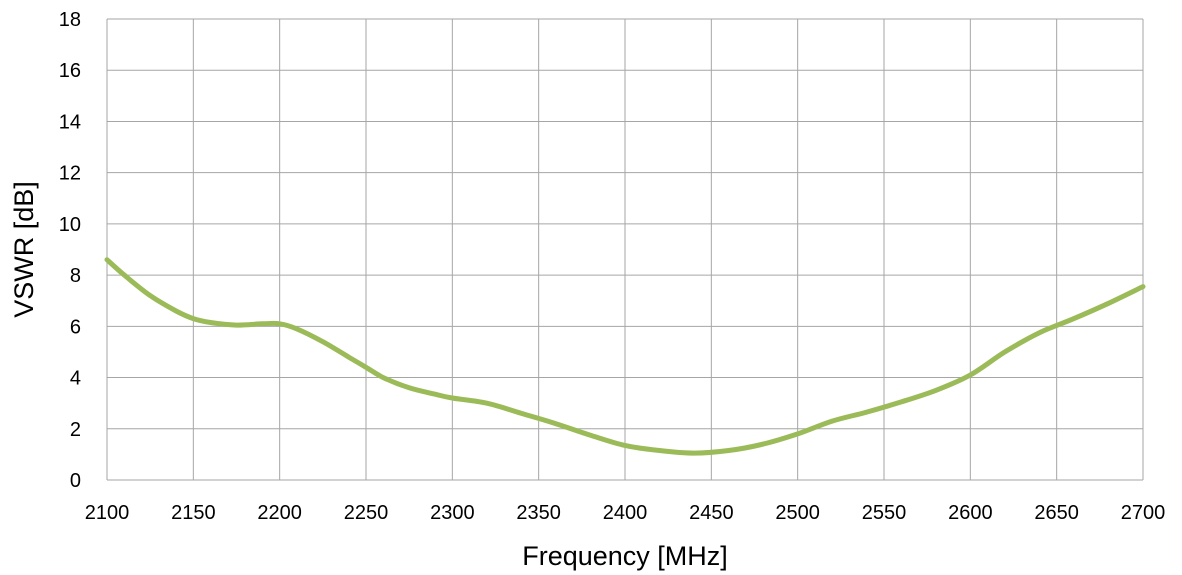  What do you see at coordinates (70, 174) in the screenshot?
I see `y-tick-label: 12` at bounding box center [70, 174].